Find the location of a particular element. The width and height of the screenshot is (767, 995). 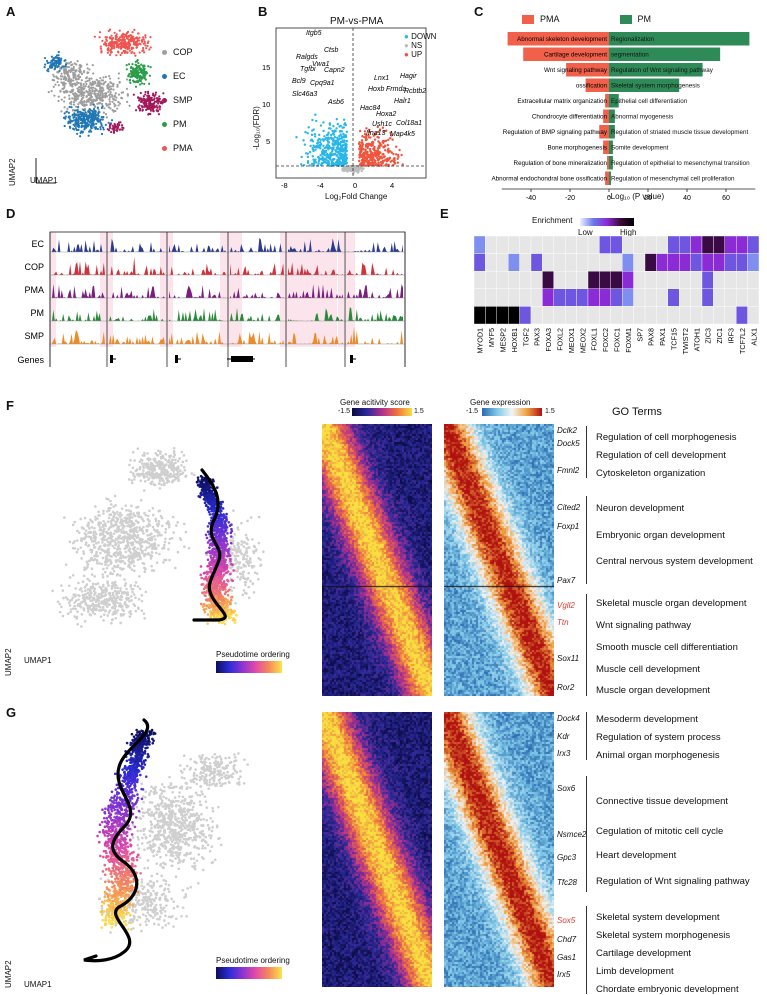

go-bar-pm is located at coordinates (679, 39).